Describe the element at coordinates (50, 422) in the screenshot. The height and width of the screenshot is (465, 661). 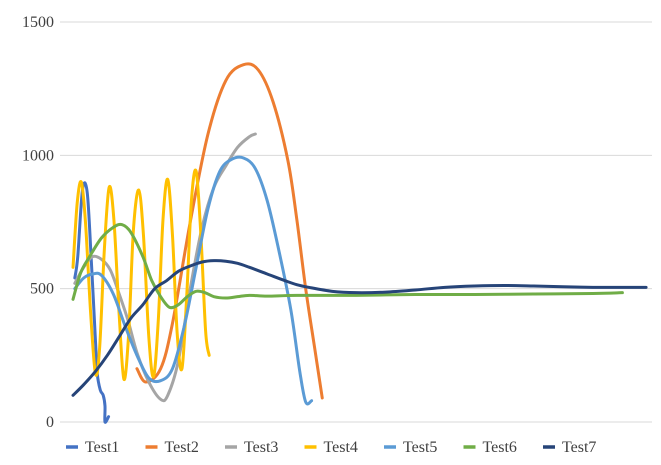
I see `y-tick-label-0: 0` at that location.